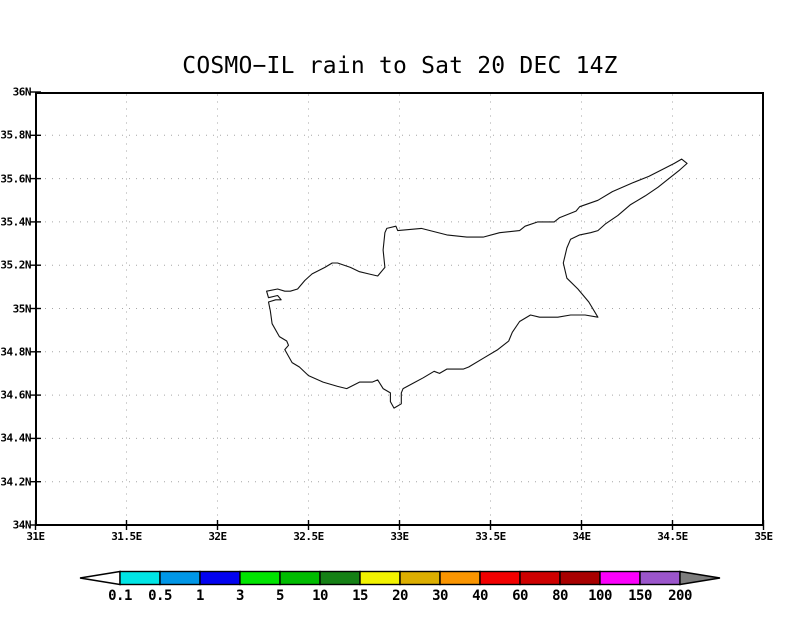 Image resolution: width=800 pixels, height=618 pixels. Describe the element at coordinates (320, 596) in the screenshot. I see `colorbar-level-label: 10` at that location.